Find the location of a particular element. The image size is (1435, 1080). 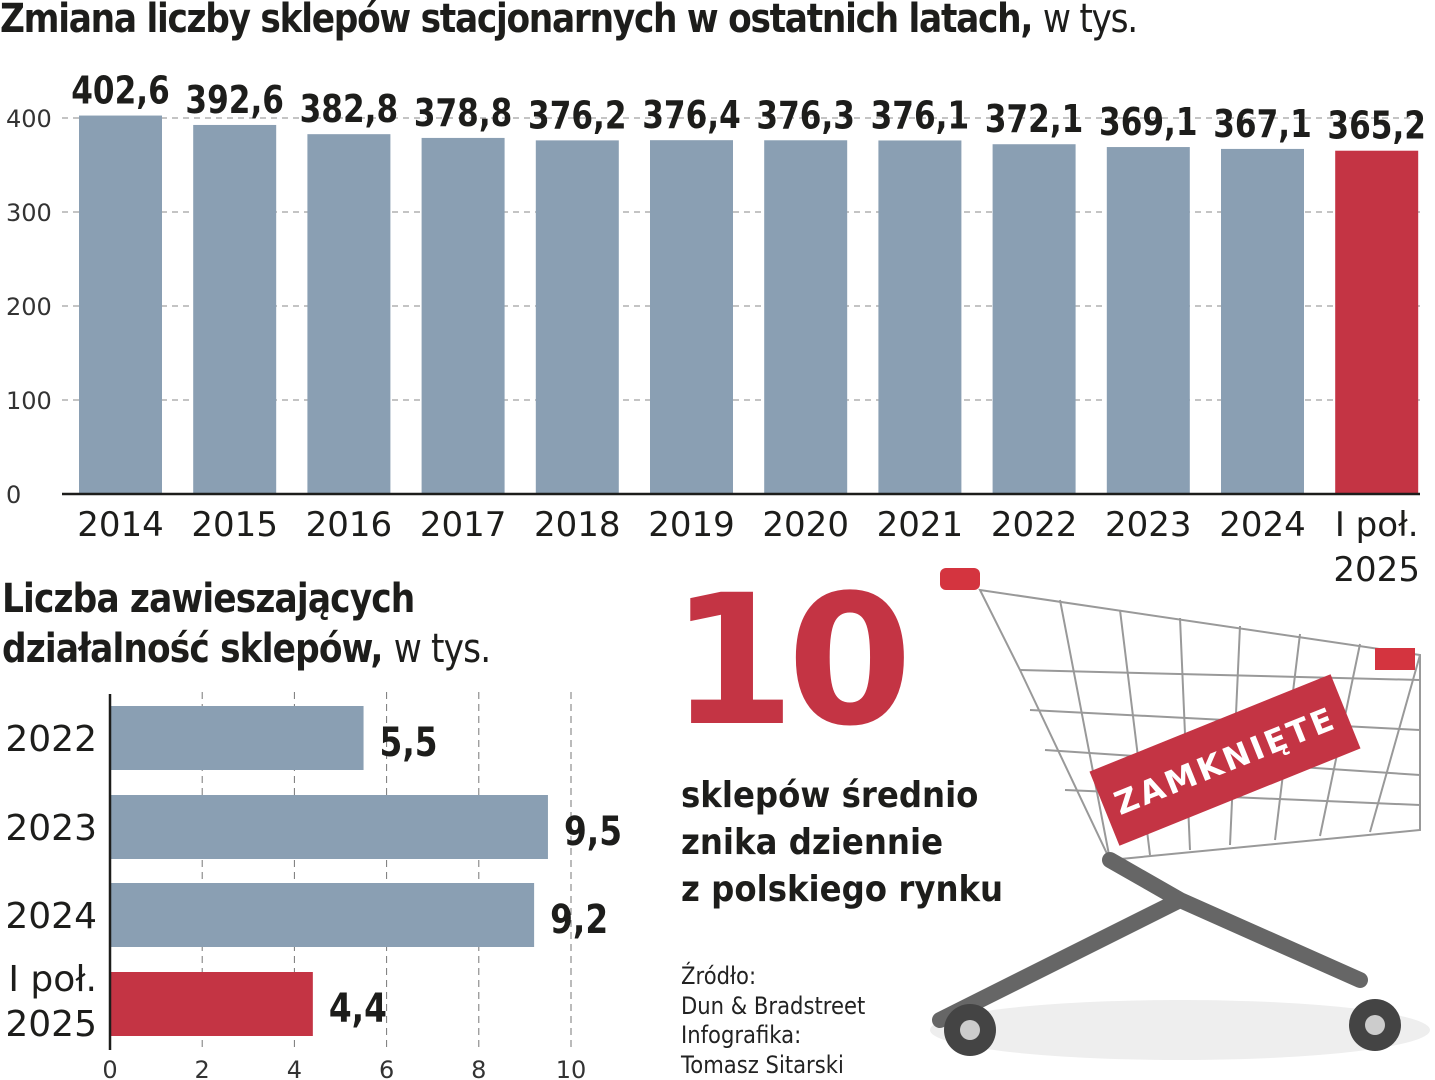

chart2-unit: w tys. is located at coordinates (442, 649).